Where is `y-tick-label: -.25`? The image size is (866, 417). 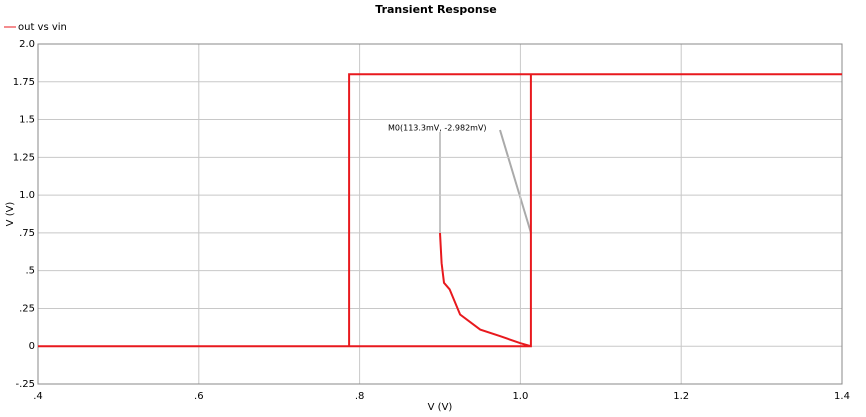
y-tick-label: -.25 is located at coordinates (25, 384).